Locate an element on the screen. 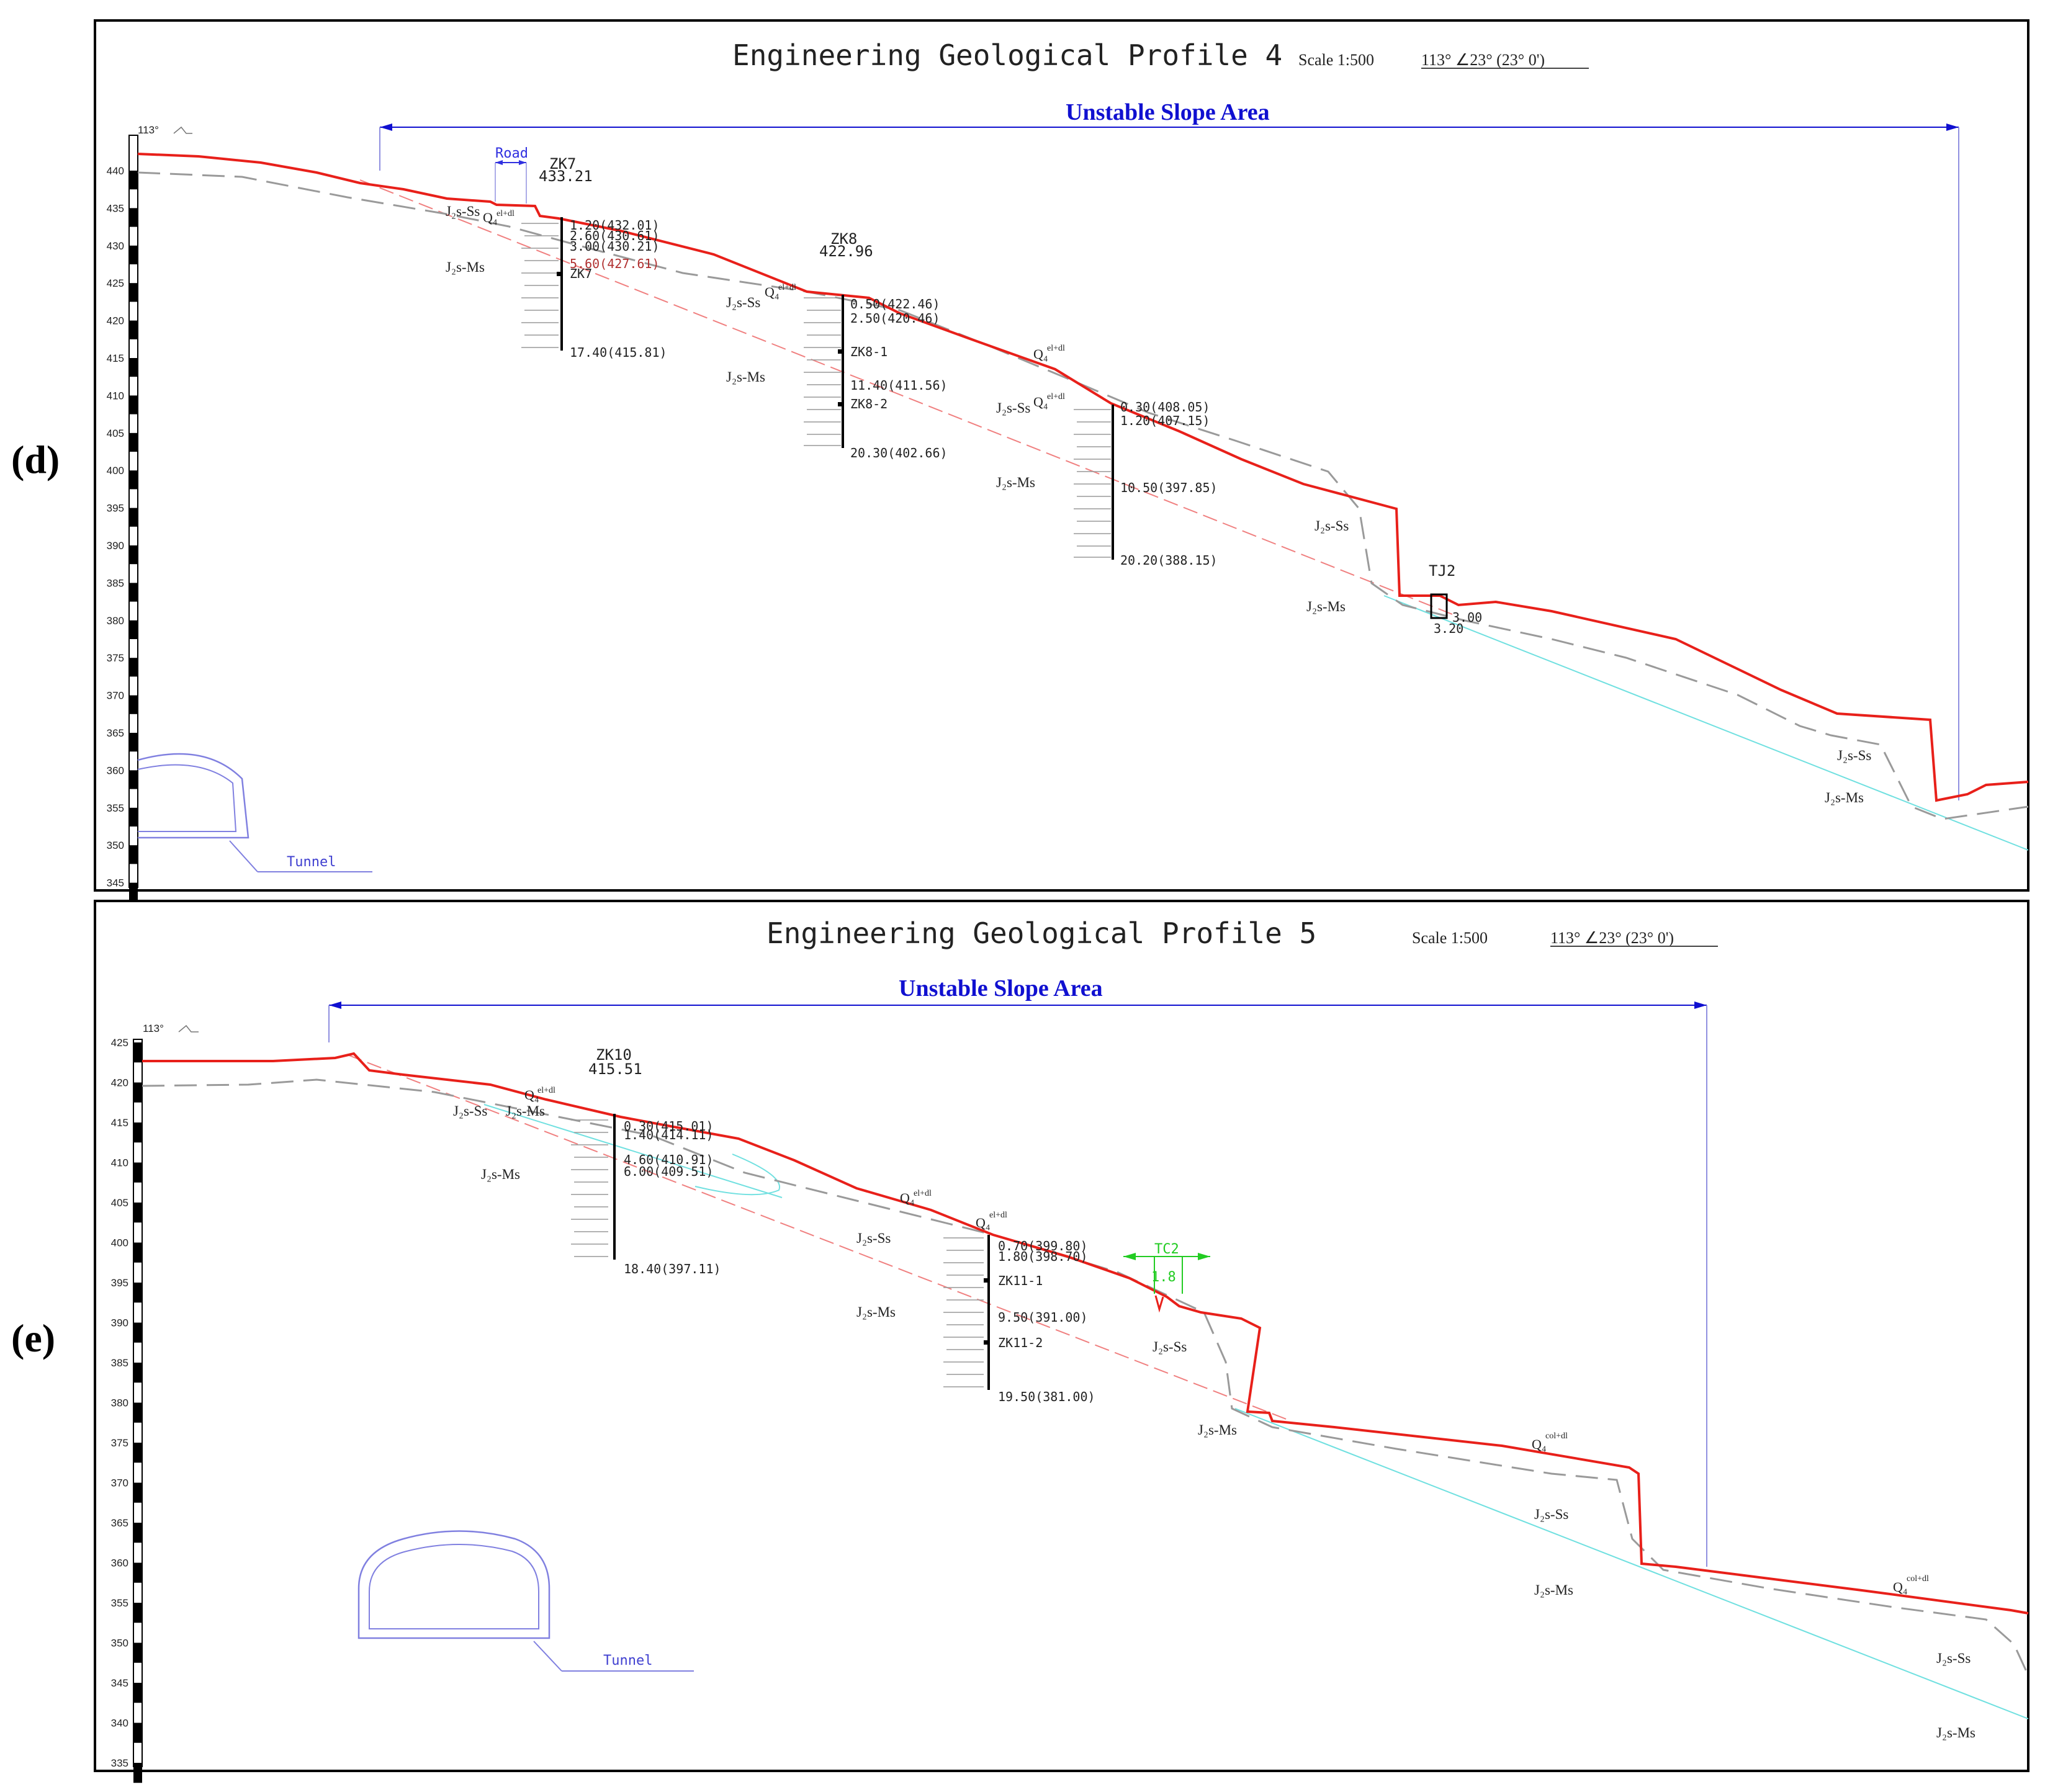  pit-depth: 3.00 is located at coordinates (1467, 617).